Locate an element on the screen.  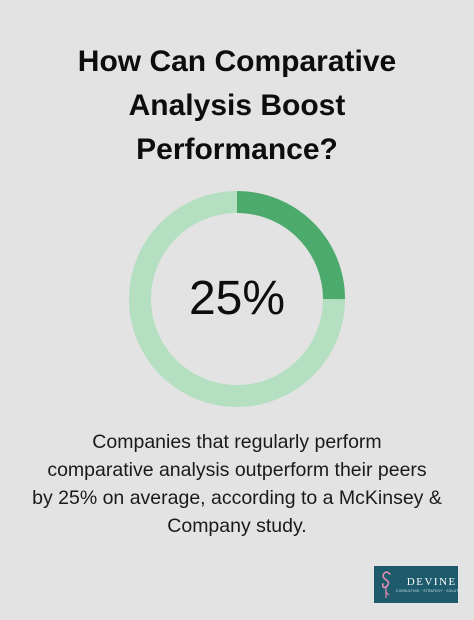
brand-logo: DEVINE CONSULTING · STRATEGY · SOLUTIONS is located at coordinates (420, 584).